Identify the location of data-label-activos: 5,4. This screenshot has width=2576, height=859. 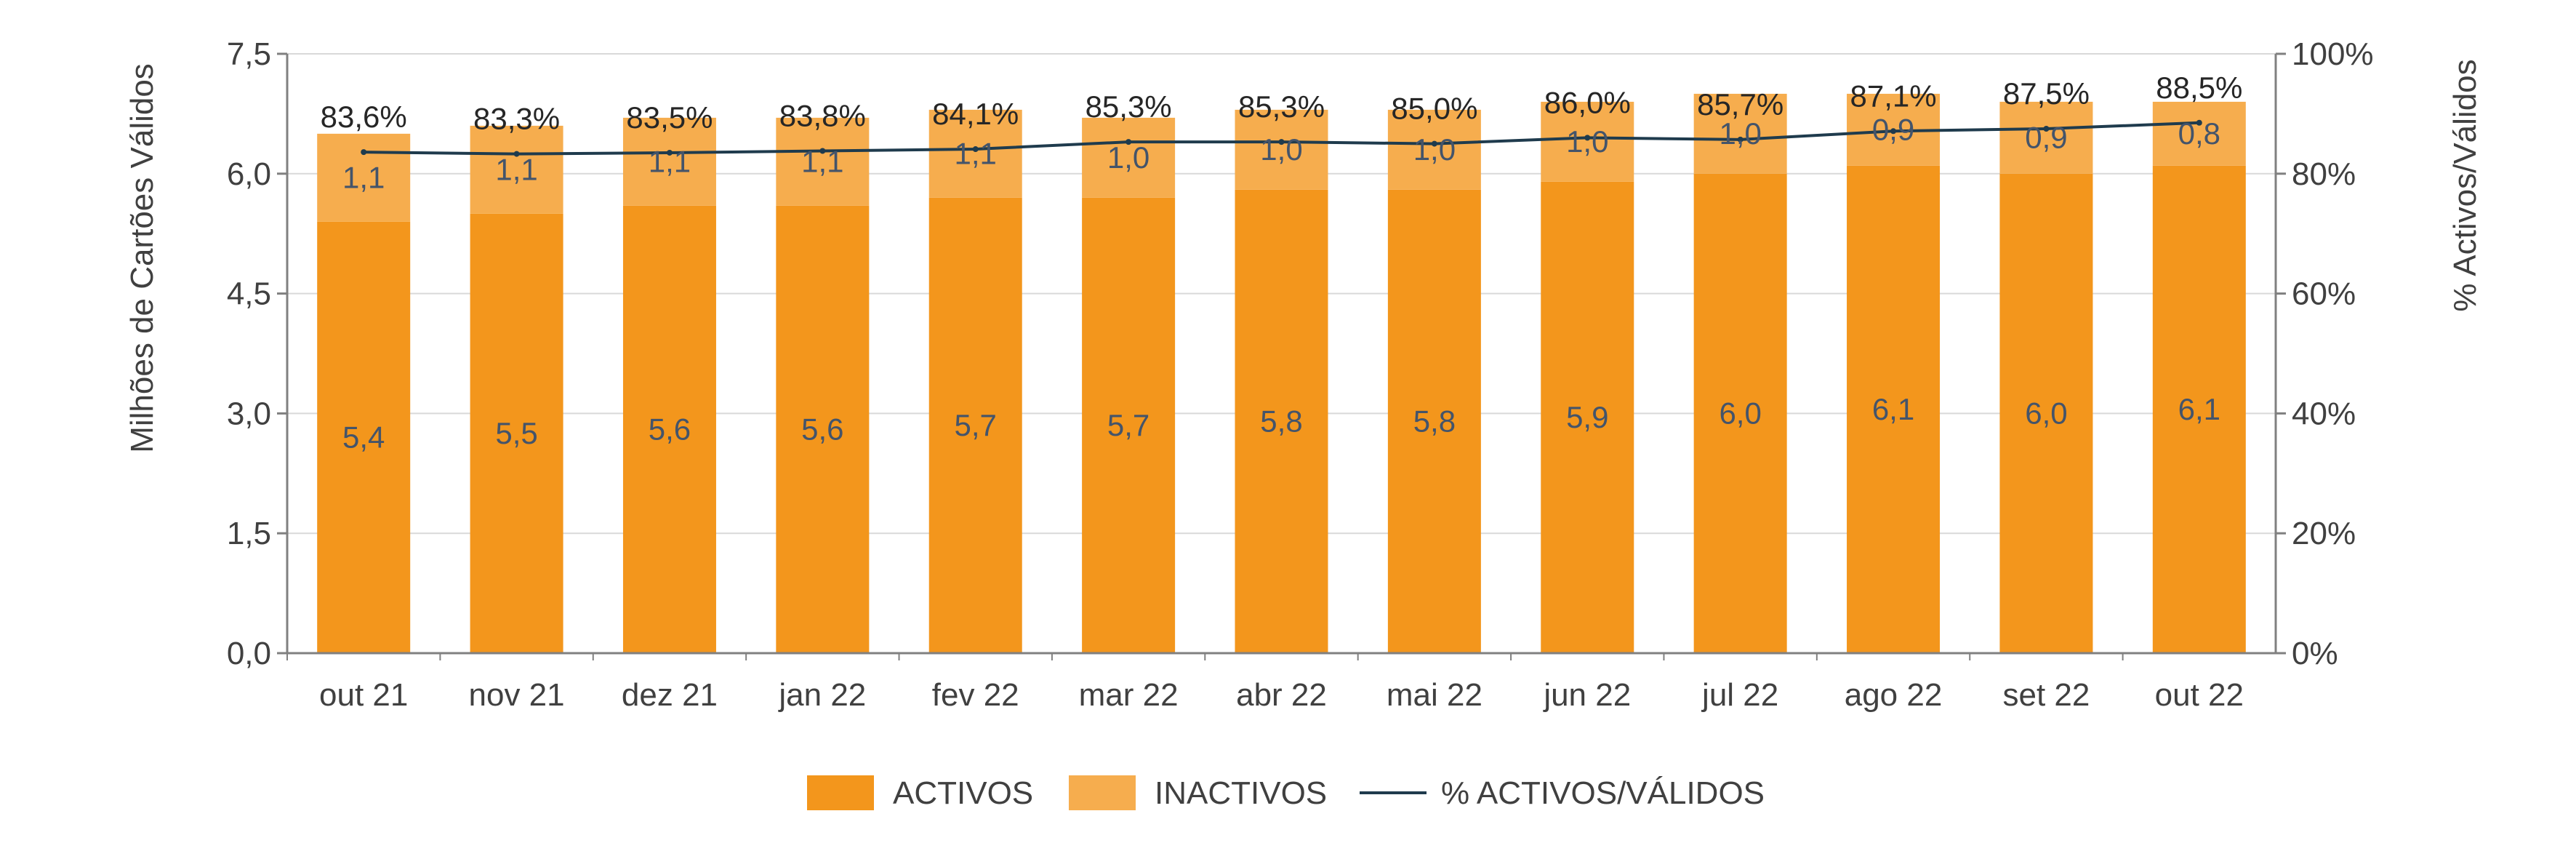
(364, 437).